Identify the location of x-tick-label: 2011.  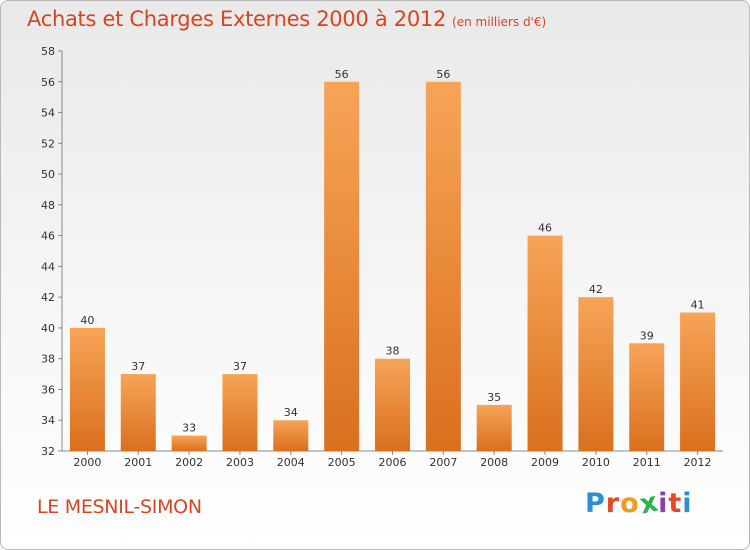
(647, 462).